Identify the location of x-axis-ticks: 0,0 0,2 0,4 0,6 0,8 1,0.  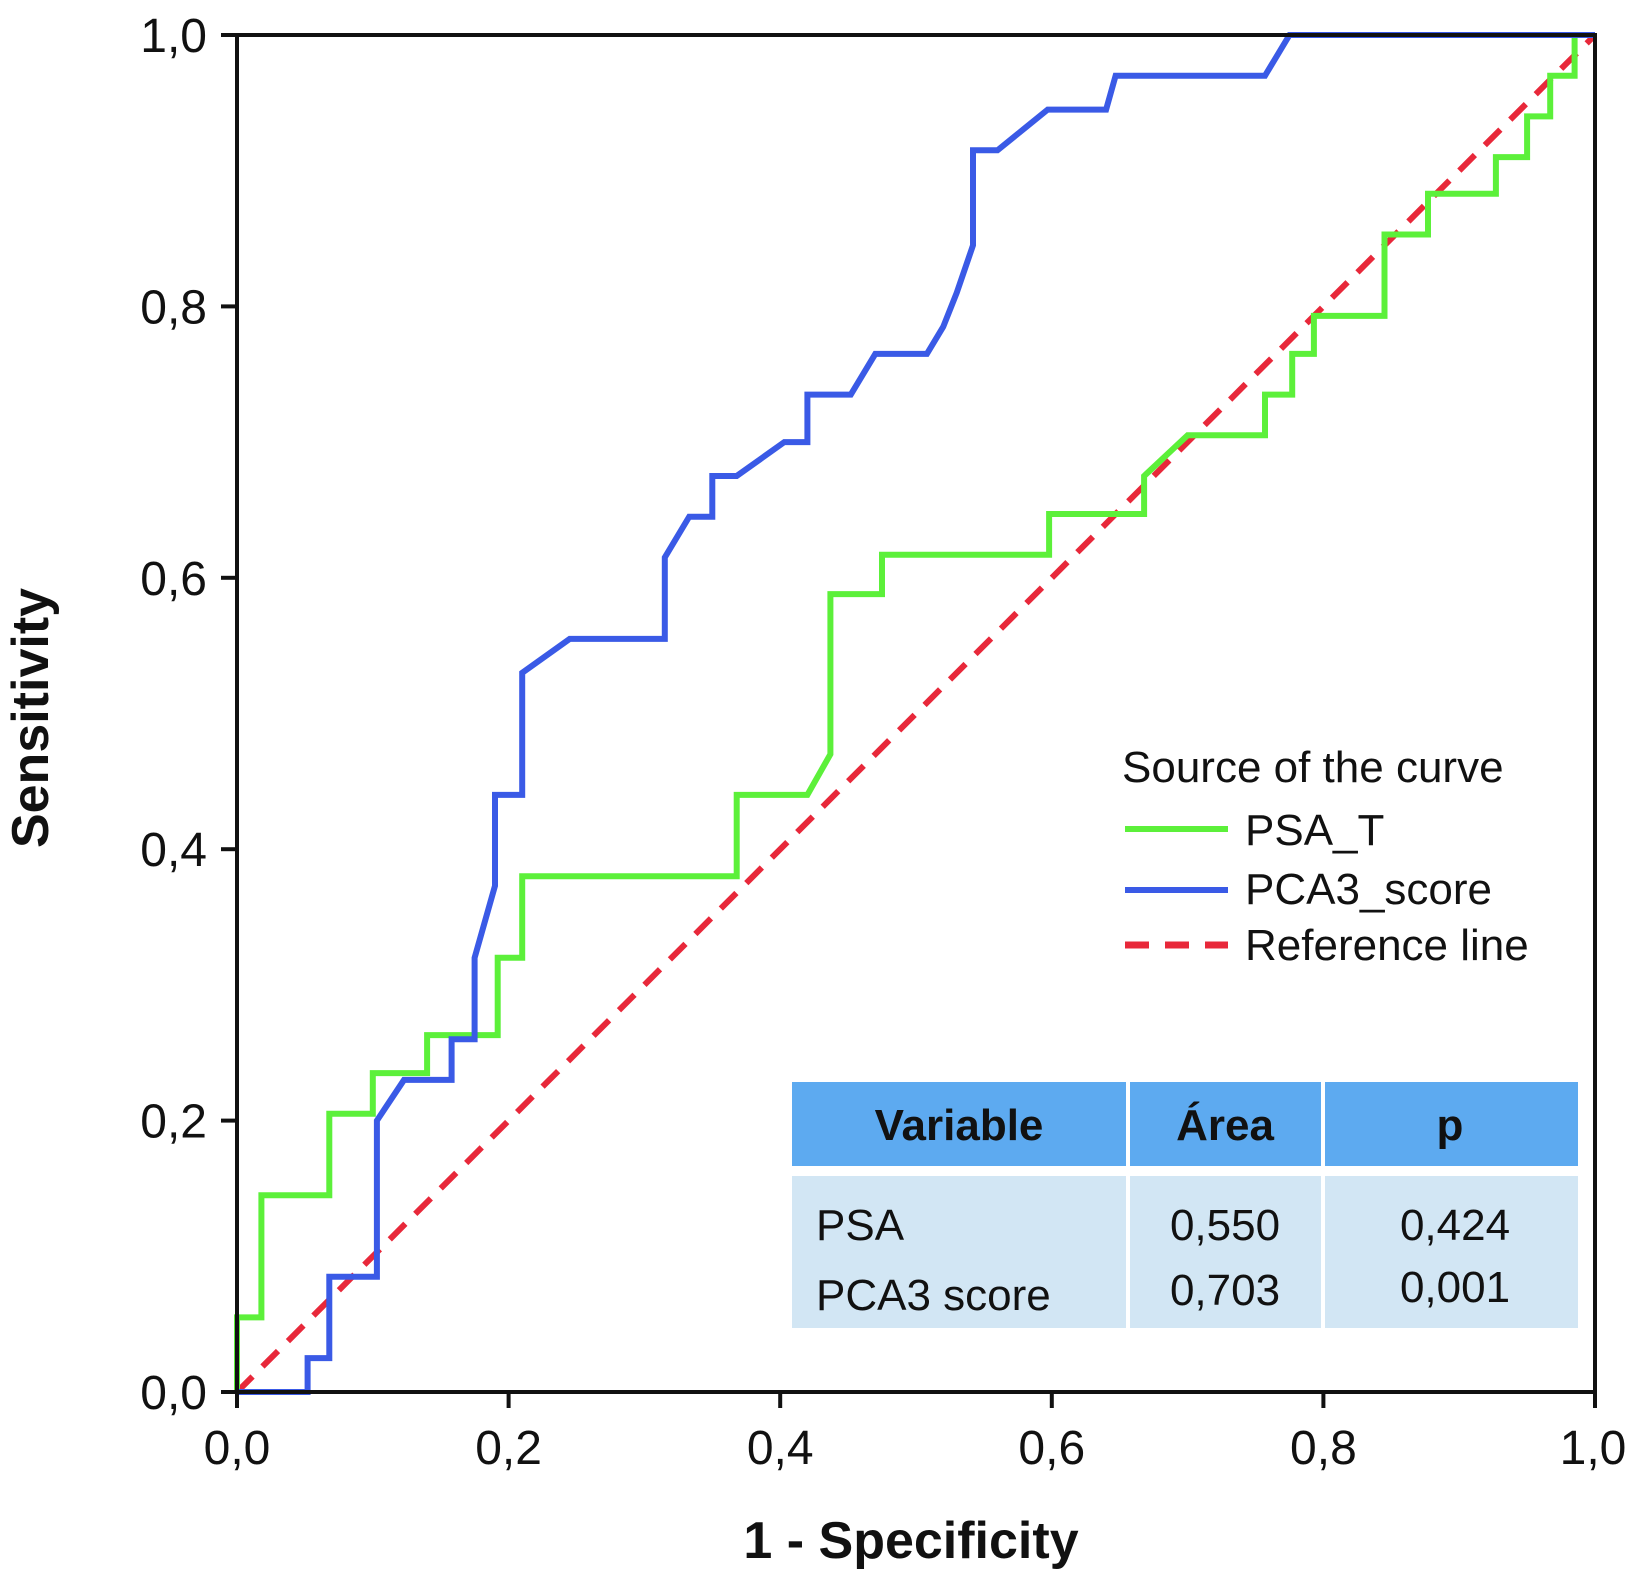
(915, 1433).